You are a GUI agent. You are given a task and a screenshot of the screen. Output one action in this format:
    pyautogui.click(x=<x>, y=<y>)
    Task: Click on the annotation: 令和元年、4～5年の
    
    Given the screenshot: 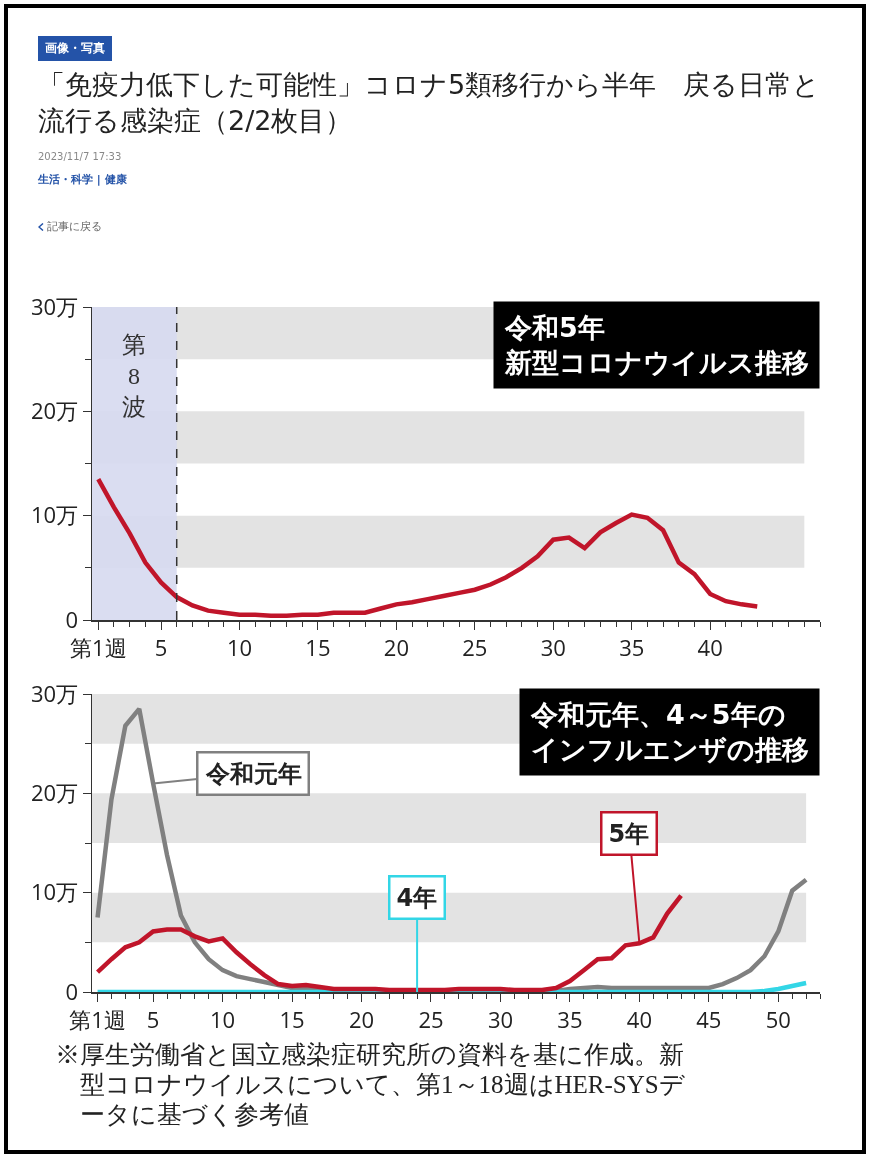 What is the action you would take?
    pyautogui.click(x=658, y=714)
    